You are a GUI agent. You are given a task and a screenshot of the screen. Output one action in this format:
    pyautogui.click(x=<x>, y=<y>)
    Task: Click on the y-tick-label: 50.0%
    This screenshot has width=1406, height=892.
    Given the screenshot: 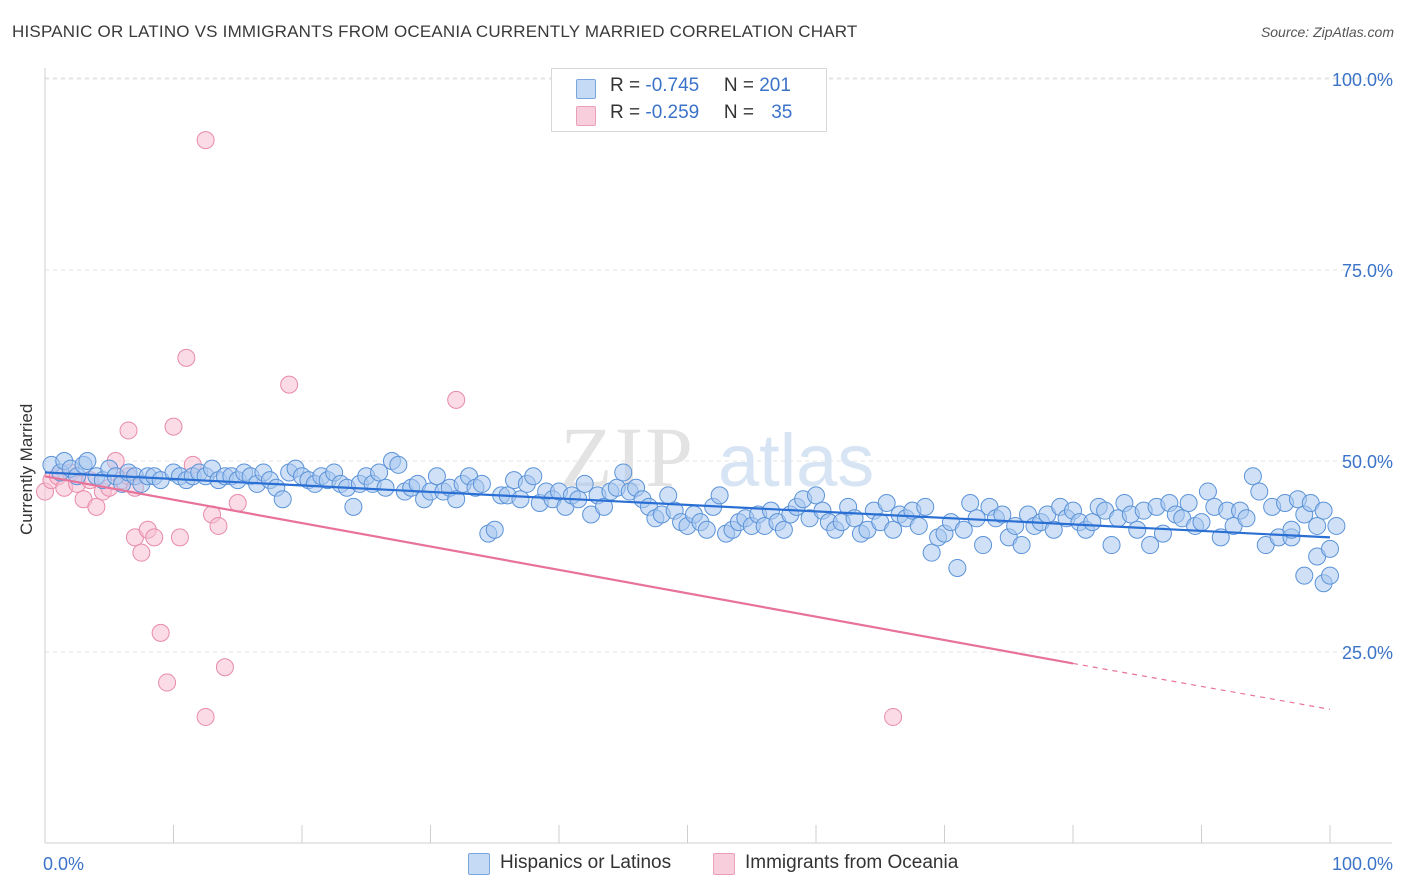 What is the action you would take?
    pyautogui.click(x=1367, y=462)
    